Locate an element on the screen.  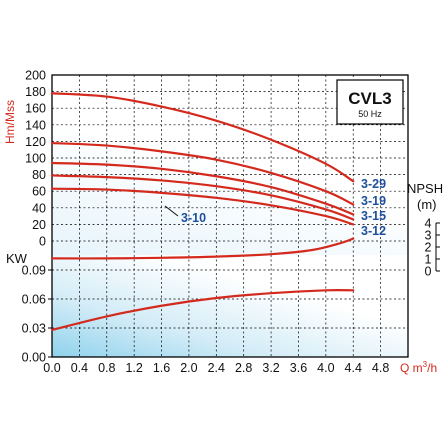
x-tick-6: 2.4 is located at coordinates (216, 368).